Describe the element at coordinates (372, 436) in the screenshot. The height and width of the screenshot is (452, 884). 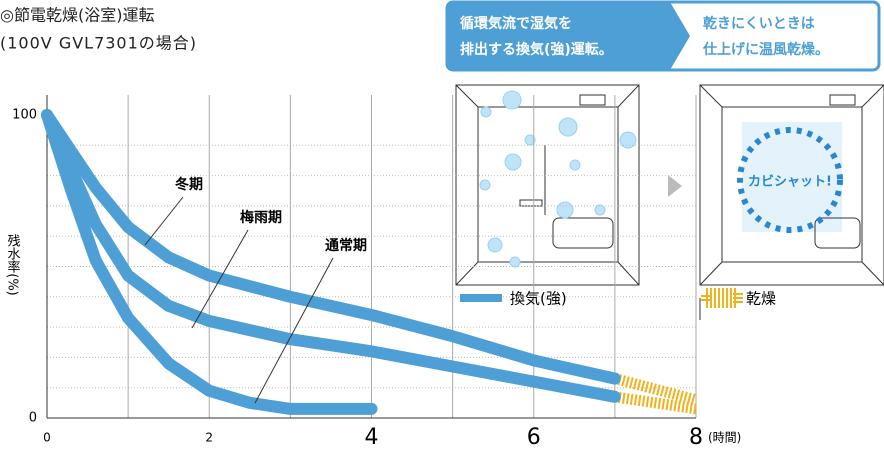
I see `x-tick-label: 4` at that location.